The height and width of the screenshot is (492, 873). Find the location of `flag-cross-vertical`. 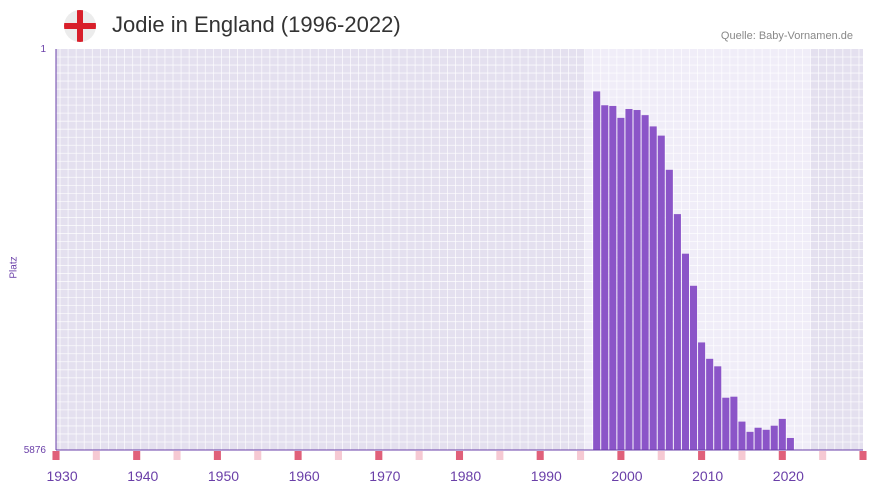

flag-cross-vertical is located at coordinates (80, 26).